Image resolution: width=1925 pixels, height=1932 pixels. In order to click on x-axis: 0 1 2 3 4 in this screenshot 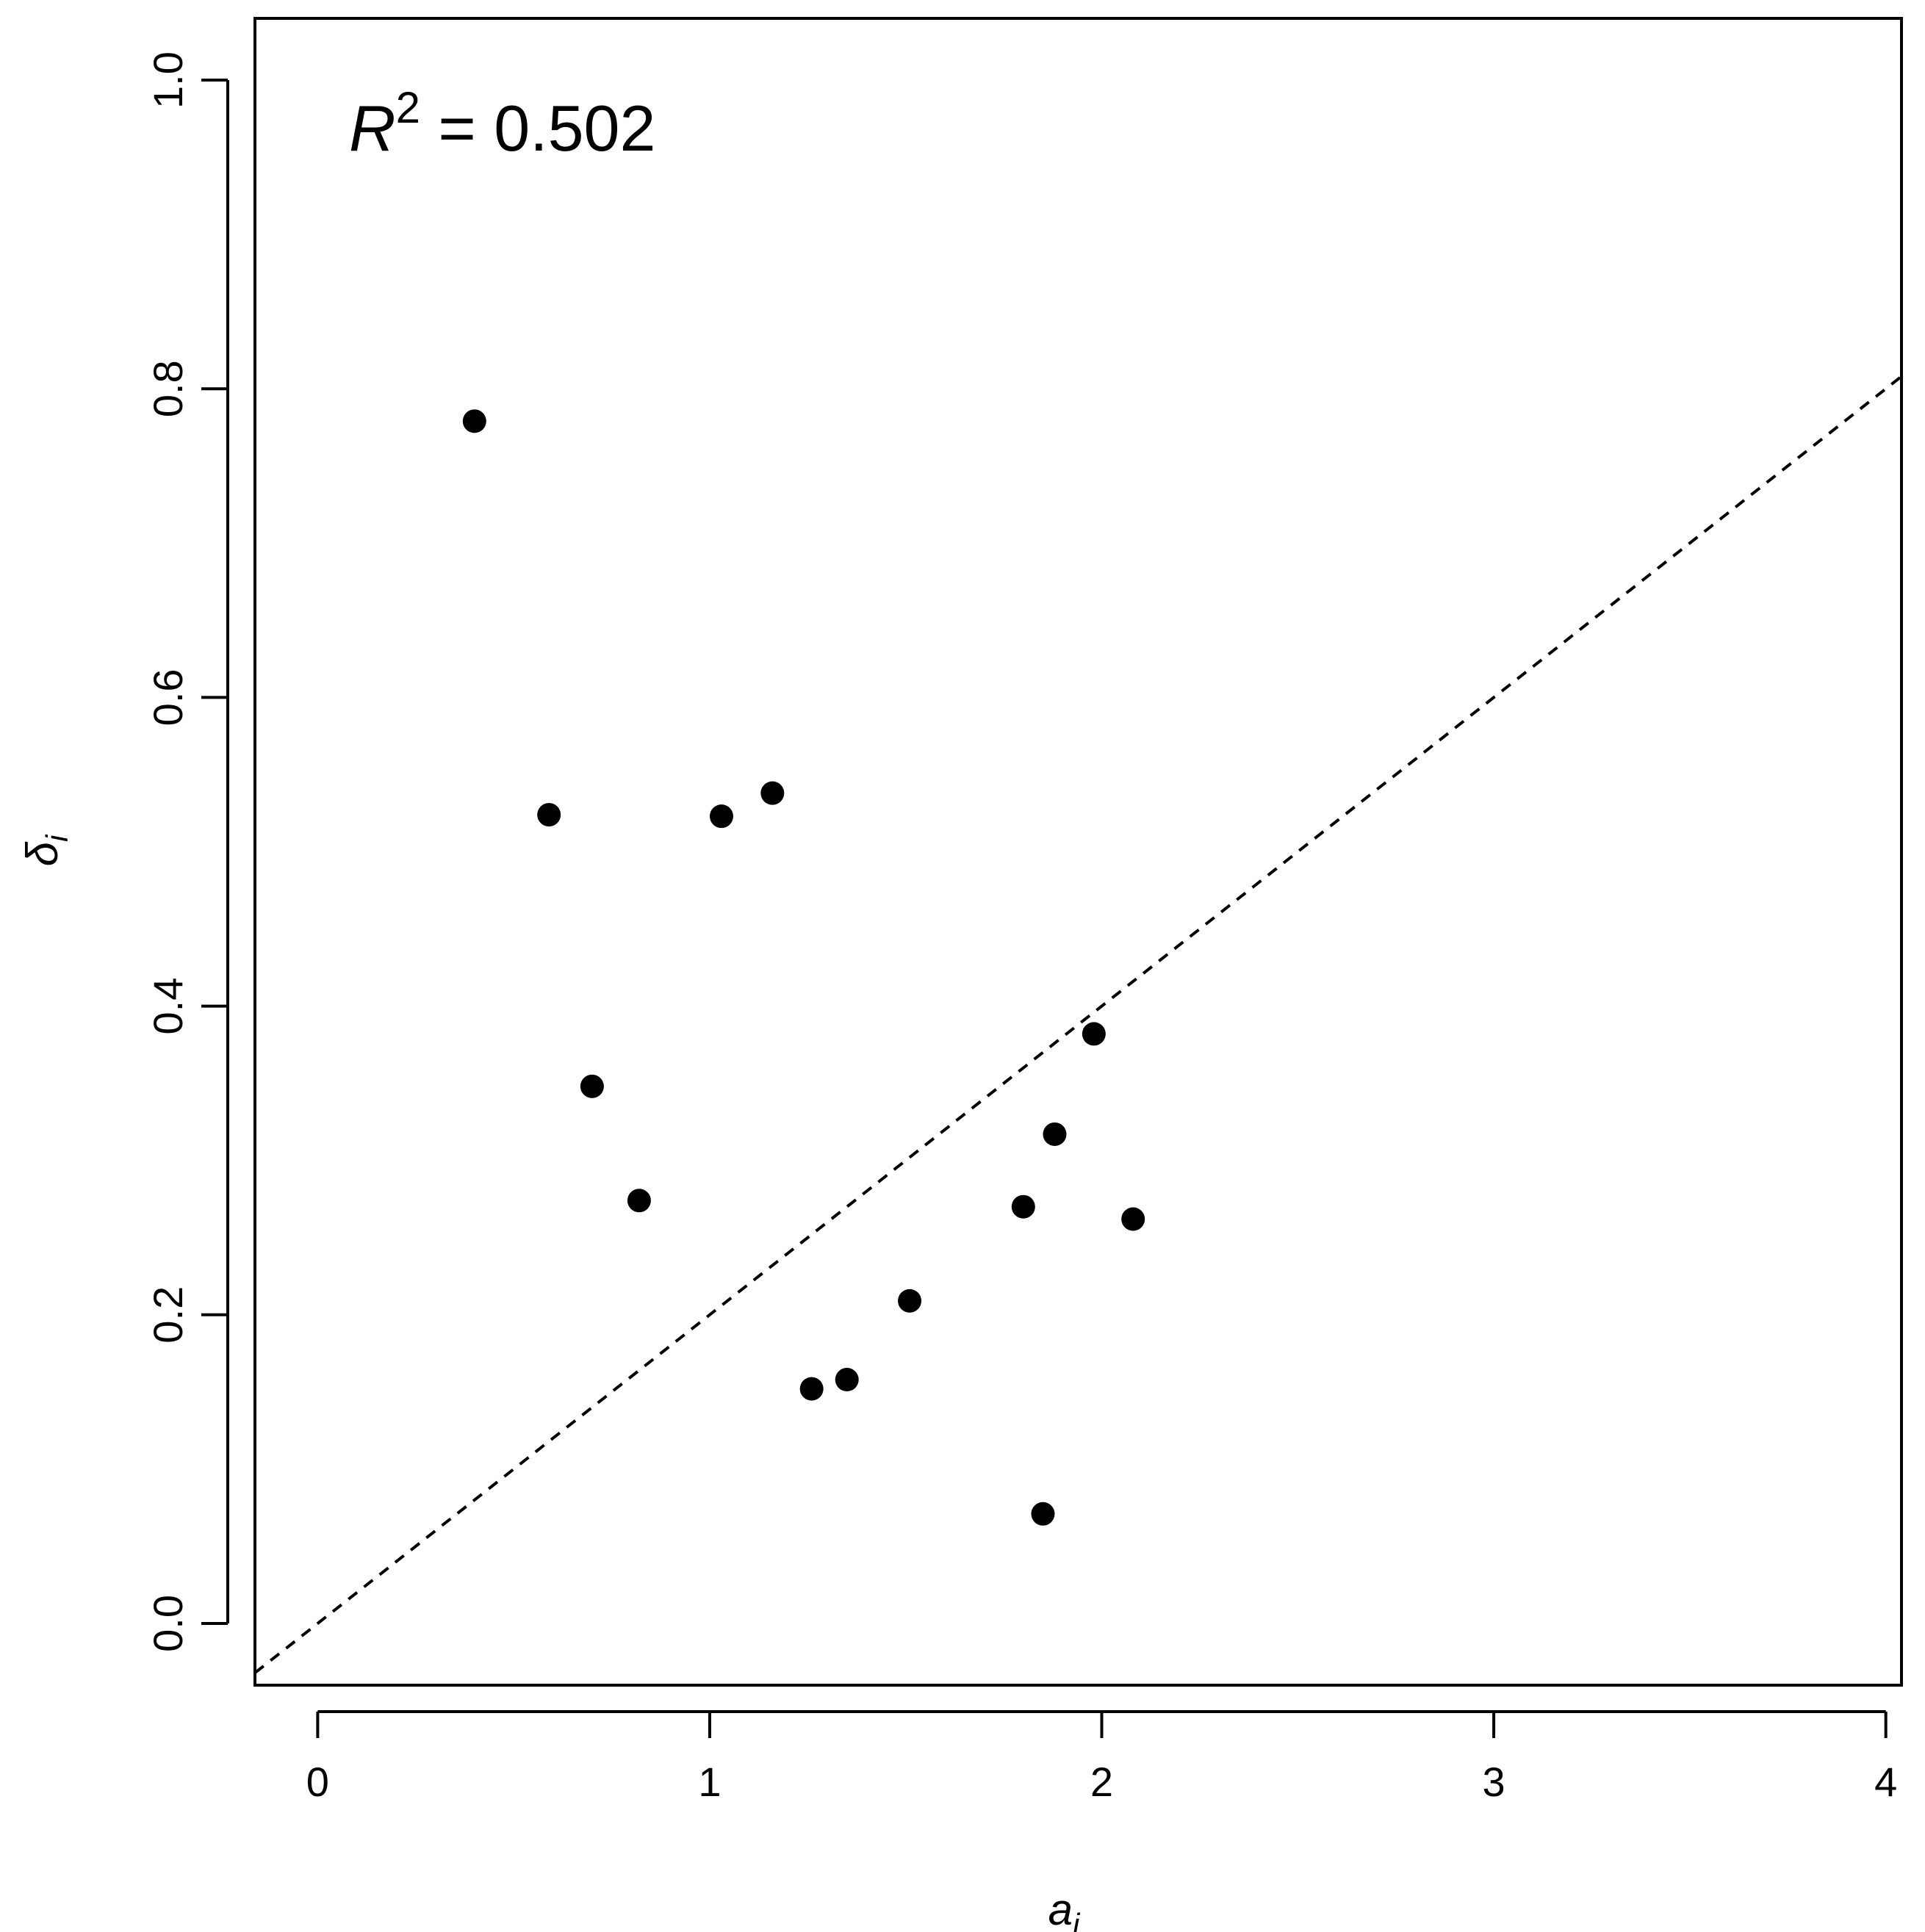, I will do `click(1101, 1757)`.